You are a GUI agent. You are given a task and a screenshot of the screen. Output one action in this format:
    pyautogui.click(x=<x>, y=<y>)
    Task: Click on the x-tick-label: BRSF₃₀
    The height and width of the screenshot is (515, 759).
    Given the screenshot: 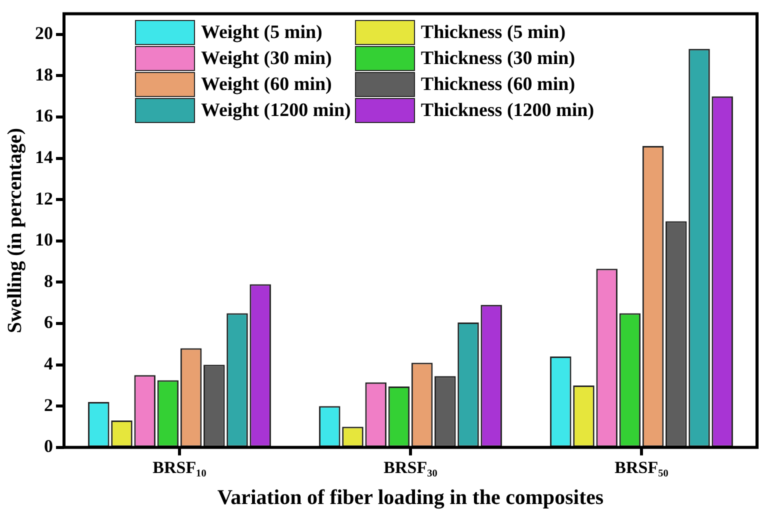 What is the action you would take?
    pyautogui.click(x=411, y=467)
    